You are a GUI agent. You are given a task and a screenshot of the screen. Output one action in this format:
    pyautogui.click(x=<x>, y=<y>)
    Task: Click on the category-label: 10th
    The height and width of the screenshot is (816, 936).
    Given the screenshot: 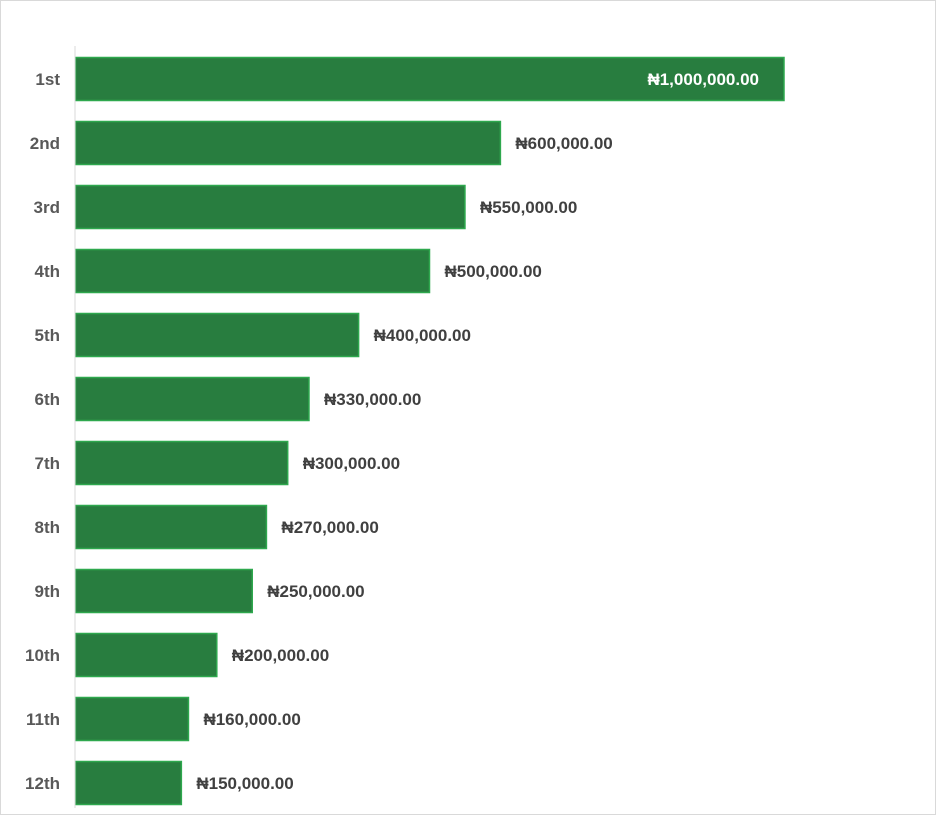 What is the action you would take?
    pyautogui.click(x=42, y=655)
    